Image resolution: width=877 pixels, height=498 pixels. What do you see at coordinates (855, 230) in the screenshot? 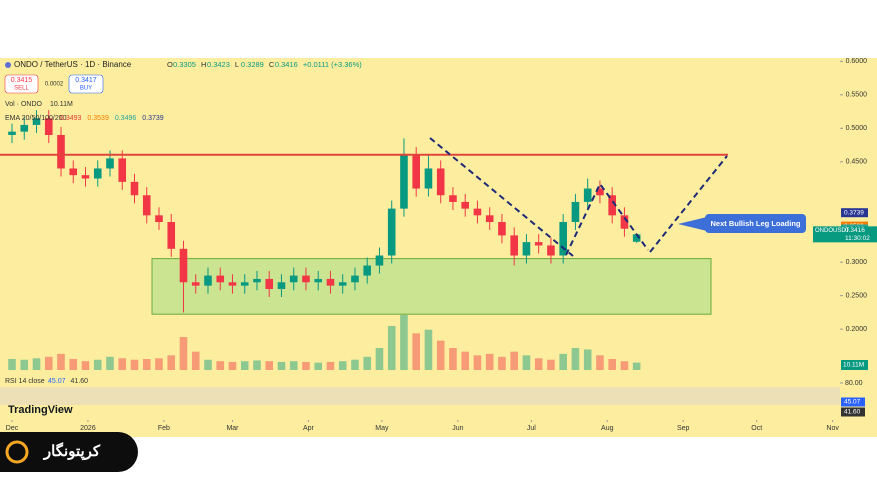
I see `last-price-label: 0.3416` at bounding box center [855, 230].